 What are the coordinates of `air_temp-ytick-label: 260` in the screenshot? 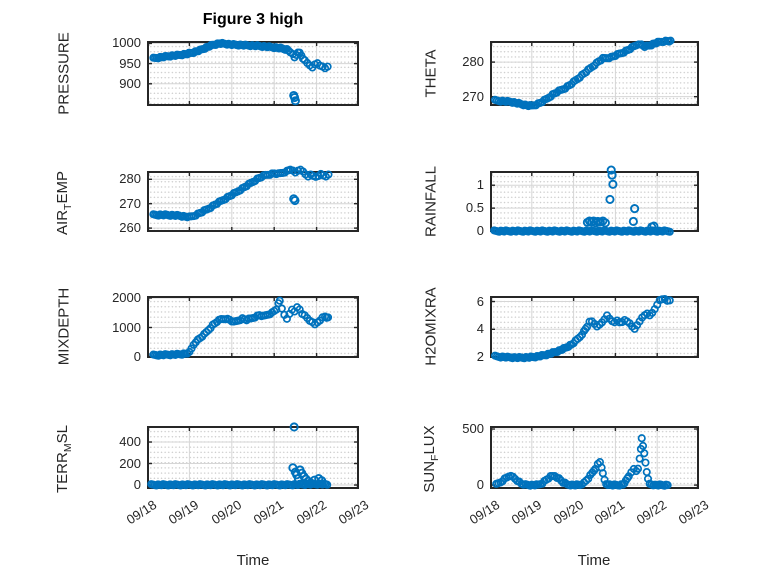 It's located at (130, 228).